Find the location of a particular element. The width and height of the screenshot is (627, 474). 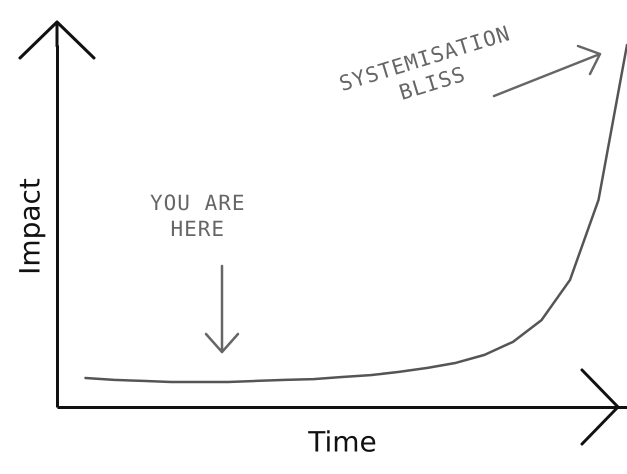

annotation: YOU ARE HERE is located at coordinates (198, 216).